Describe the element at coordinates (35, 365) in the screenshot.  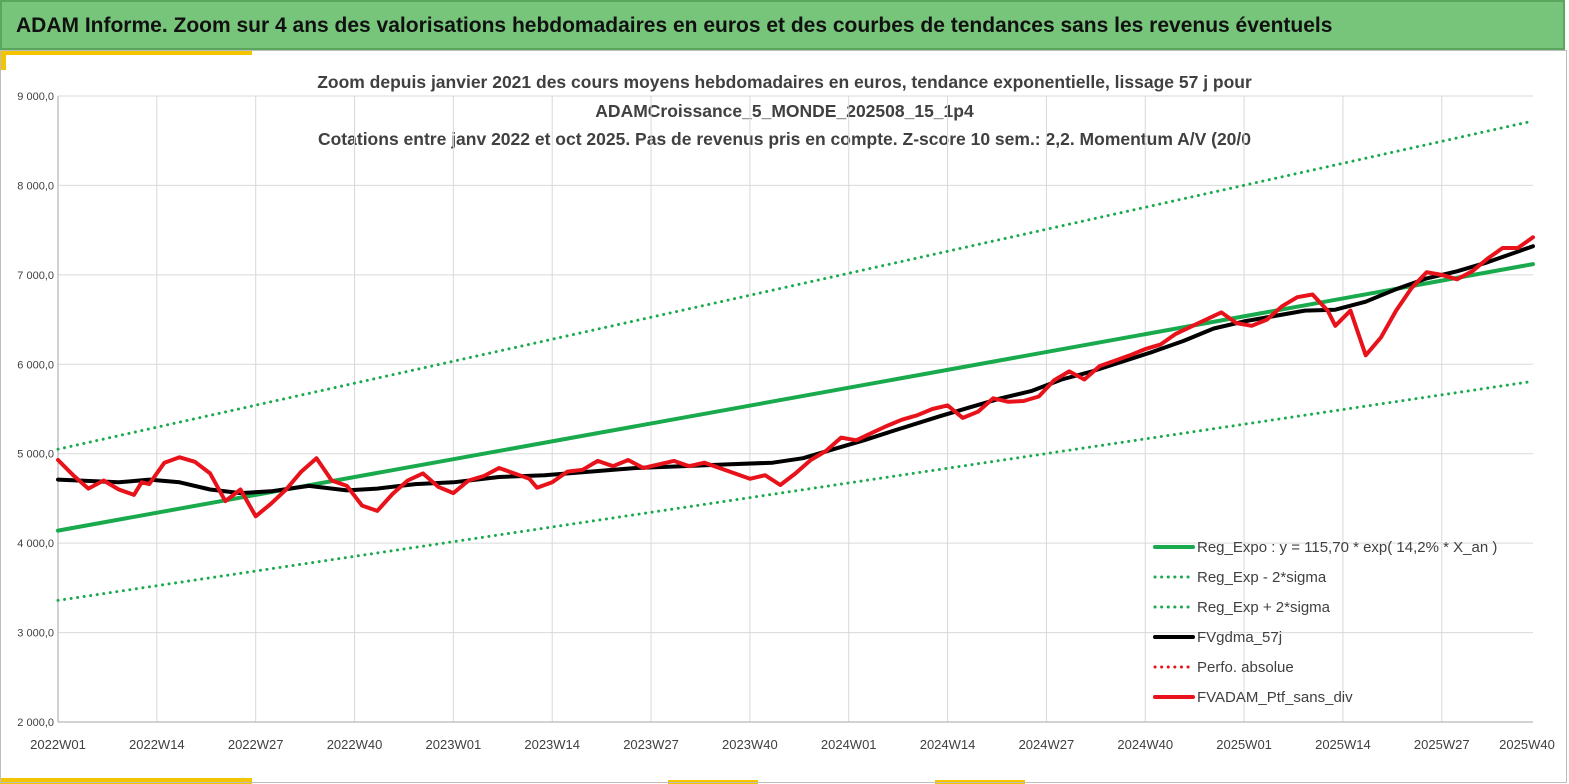
I see `y-tick-label: 6 000,0` at that location.